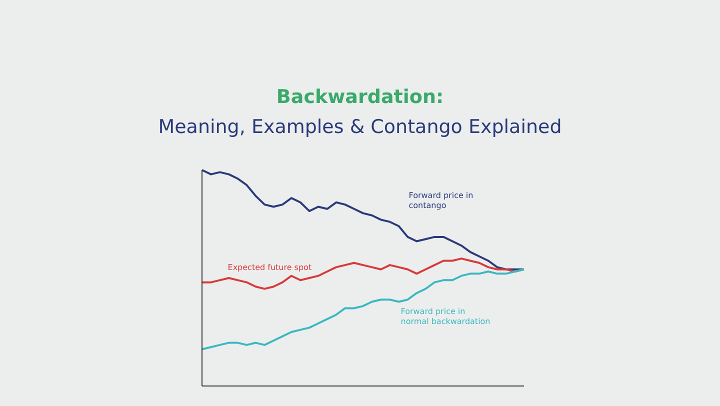  I want to click on chart-title: Backwardation:, so click(360, 97).